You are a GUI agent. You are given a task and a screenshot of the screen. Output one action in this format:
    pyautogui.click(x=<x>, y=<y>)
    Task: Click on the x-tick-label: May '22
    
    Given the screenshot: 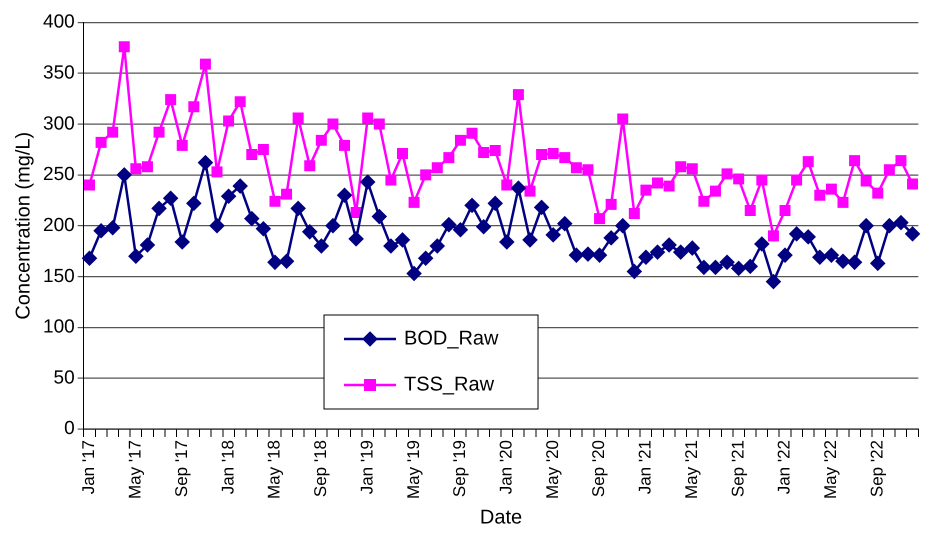 What is the action you would take?
    pyautogui.click(x=830, y=470)
    